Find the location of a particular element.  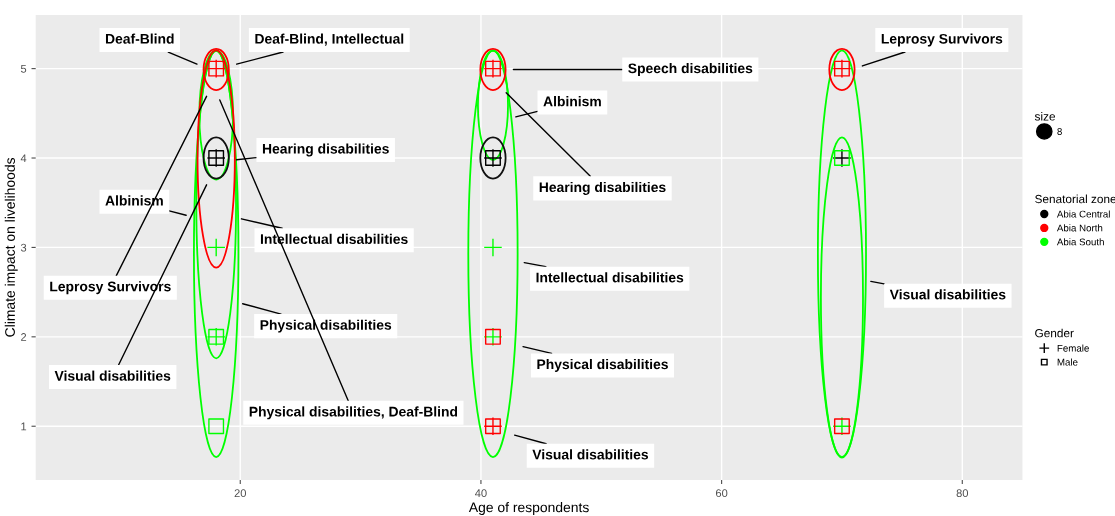

x-tick-label: 60 is located at coordinates (721, 493).